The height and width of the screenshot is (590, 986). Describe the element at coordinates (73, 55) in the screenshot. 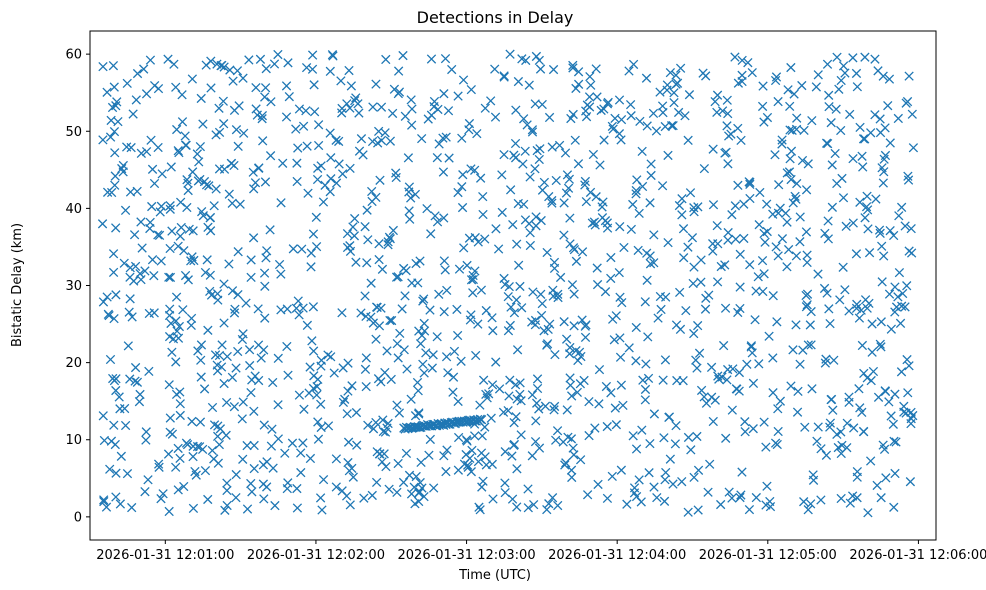

I see `y-tick-label: 60` at that location.